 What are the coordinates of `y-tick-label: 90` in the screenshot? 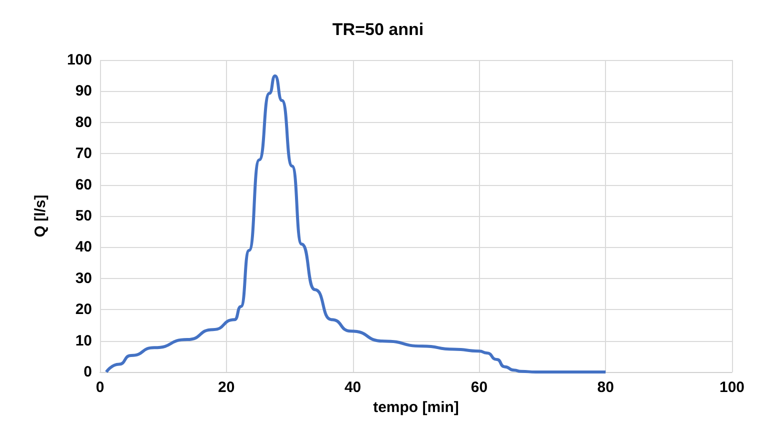 It's located at (83, 91).